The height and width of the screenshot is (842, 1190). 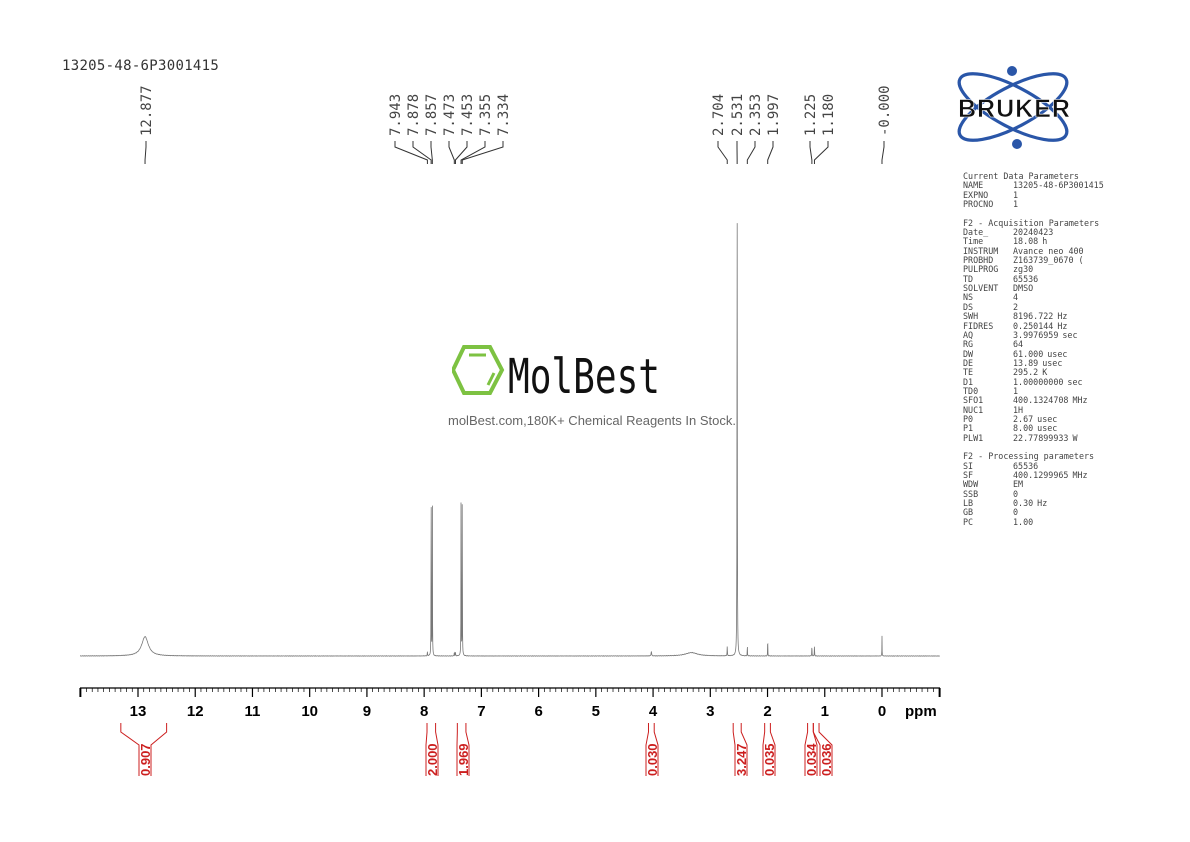 What do you see at coordinates (1016, 297) in the screenshot?
I see `parameter-value: 4` at bounding box center [1016, 297].